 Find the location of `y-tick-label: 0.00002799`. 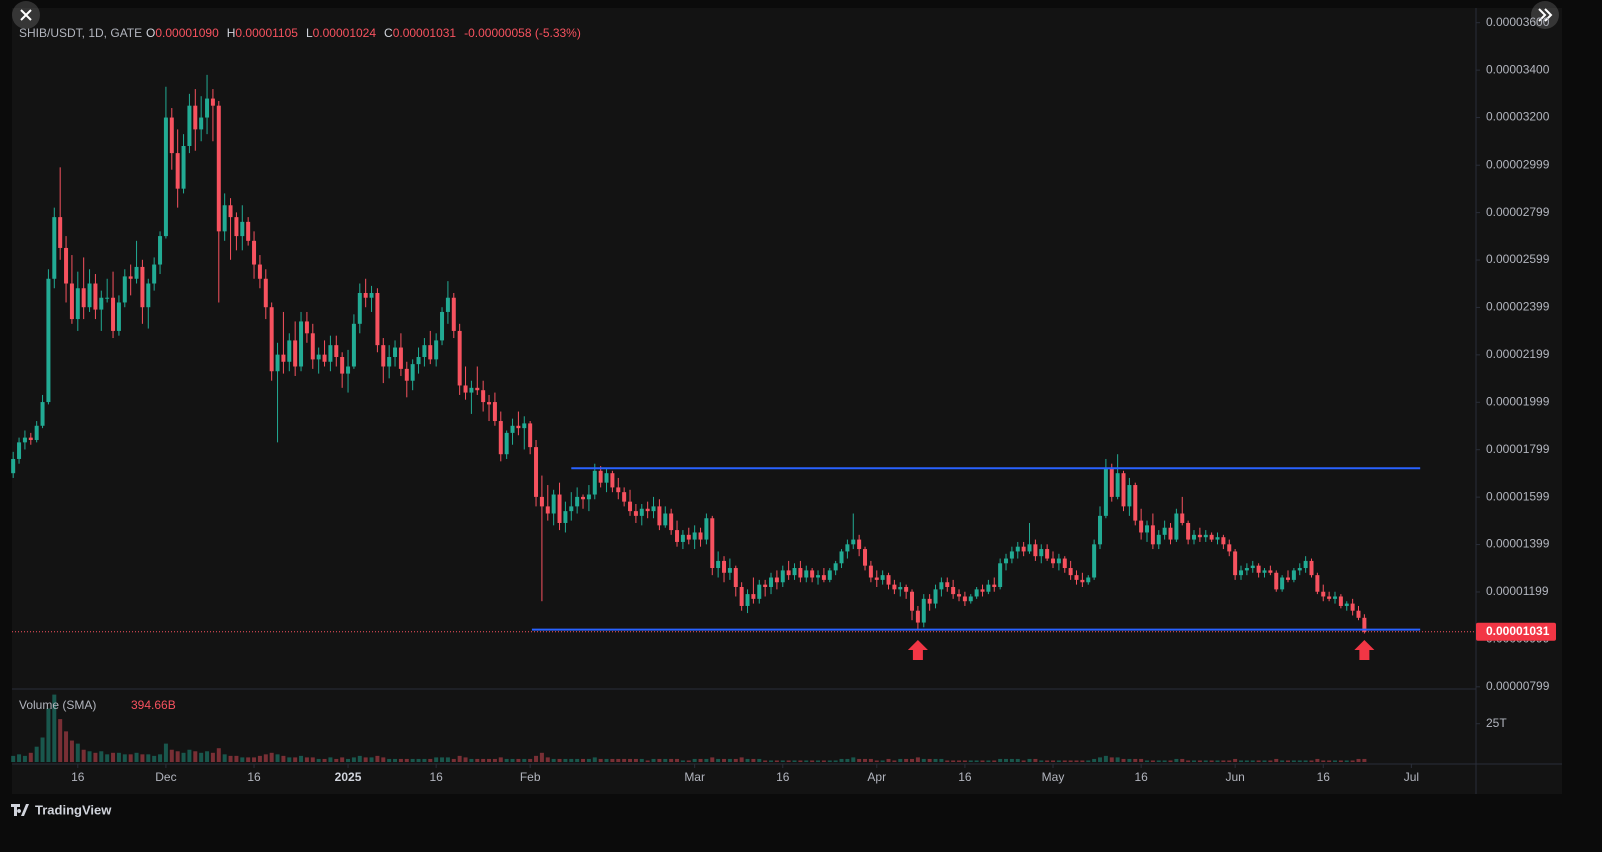

y-tick-label: 0.00002799 is located at coordinates (1518, 212).